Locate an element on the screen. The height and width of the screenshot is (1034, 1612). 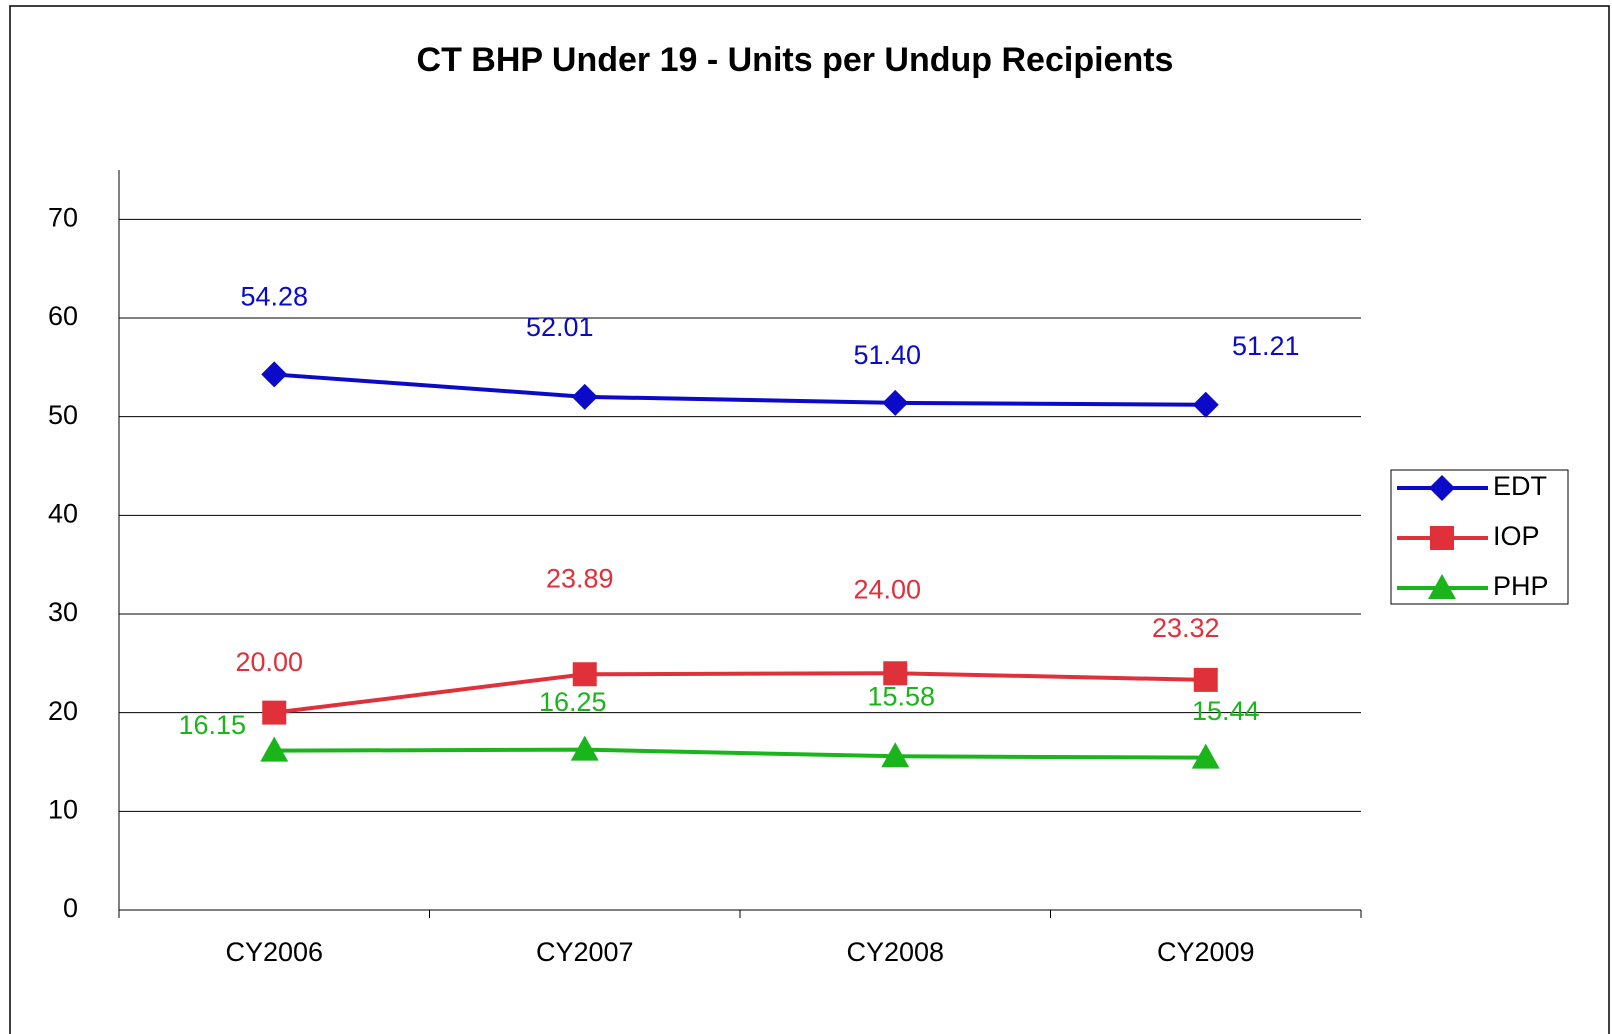
data-label: 51.40 is located at coordinates (887, 355).